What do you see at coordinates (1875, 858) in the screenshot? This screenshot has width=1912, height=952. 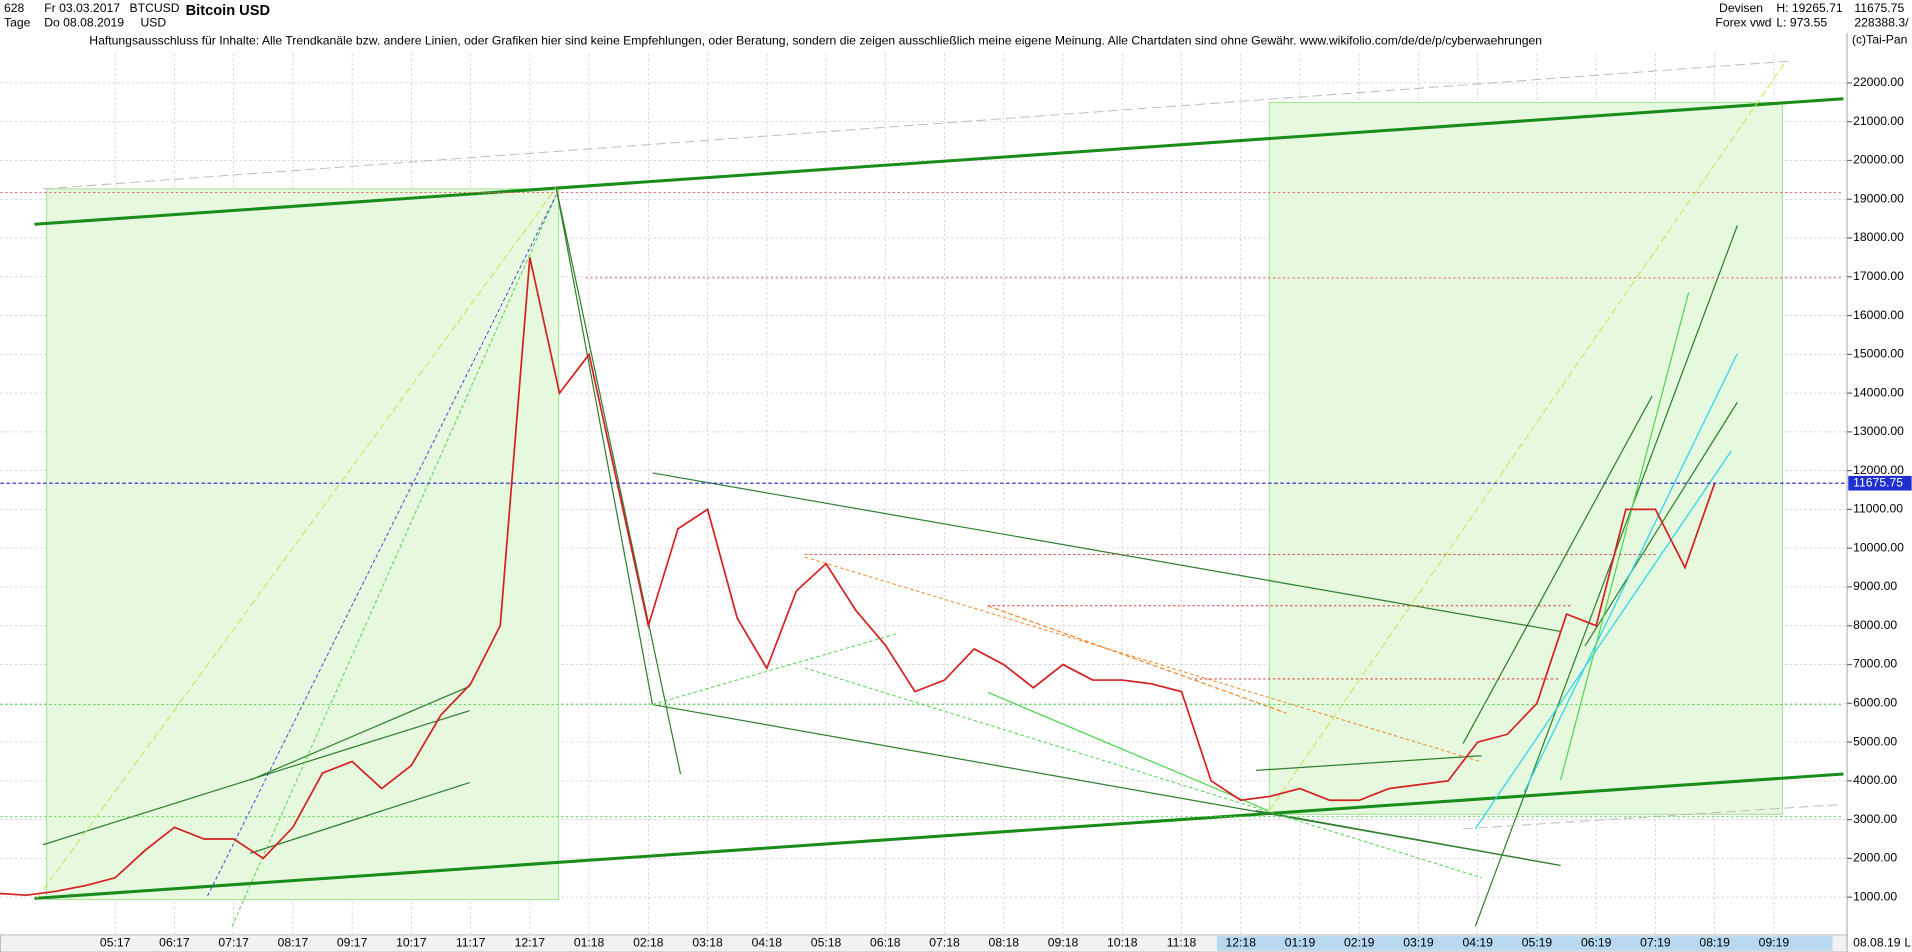 I see `y-tick-label: 2000.00` at bounding box center [1875, 858].